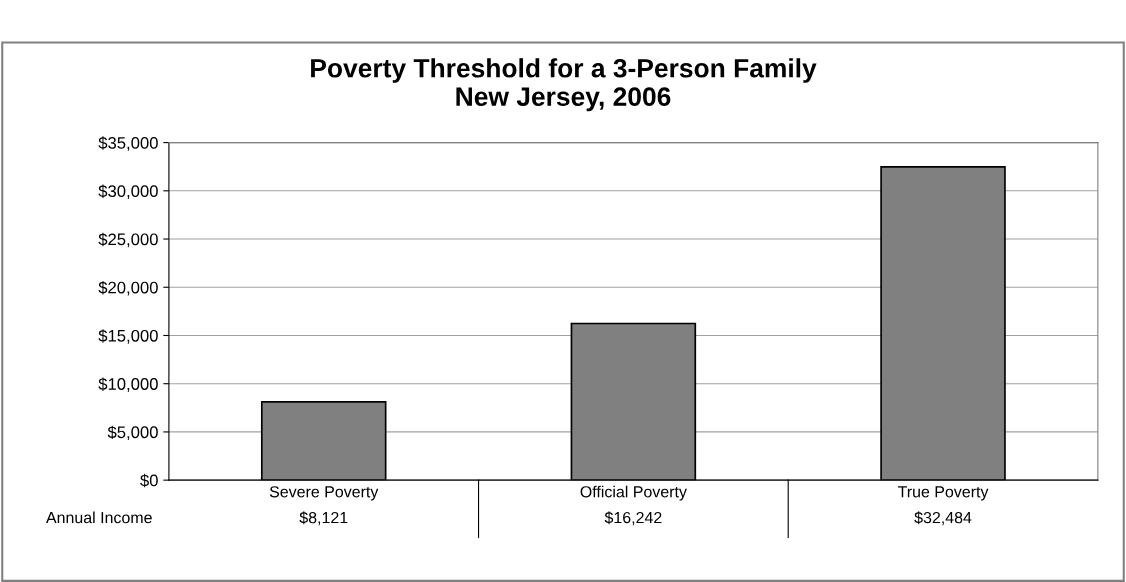  I want to click on y-tick-label: $30,000, so click(128, 191).